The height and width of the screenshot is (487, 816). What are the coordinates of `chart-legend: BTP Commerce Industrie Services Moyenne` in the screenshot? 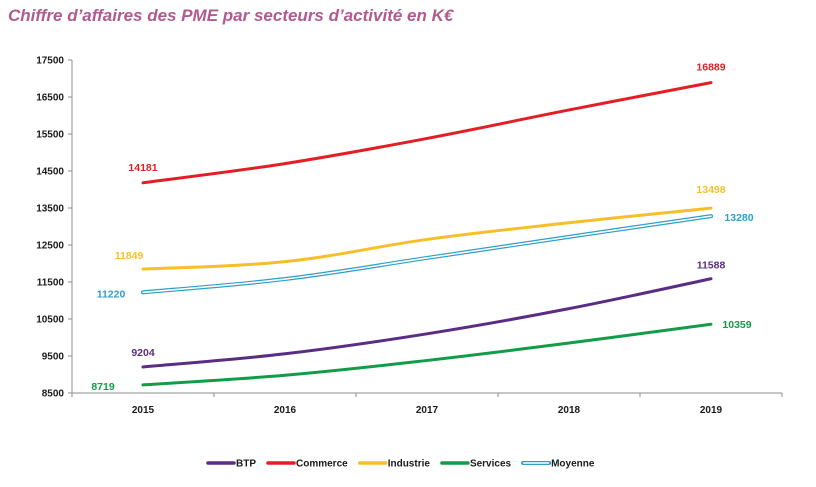 It's located at (400, 464).